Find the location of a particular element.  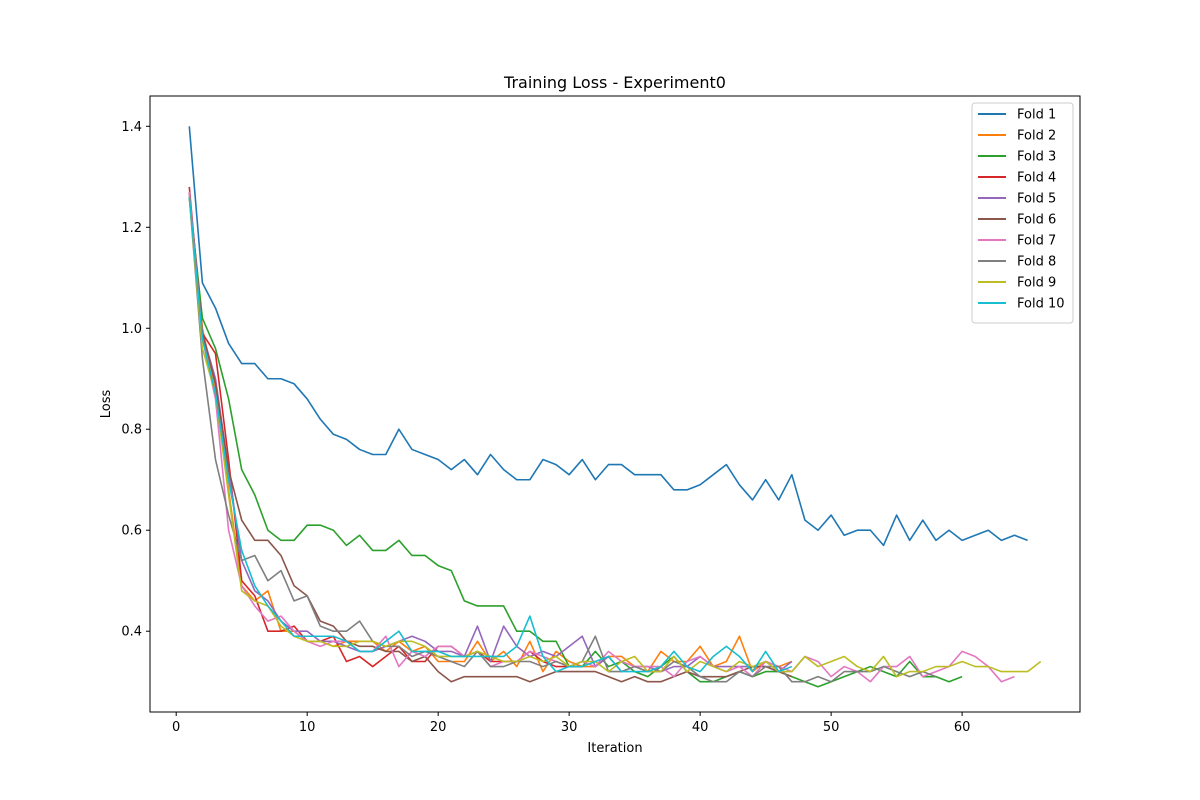

legend-label-7: Fold 7 is located at coordinates (1036, 241).